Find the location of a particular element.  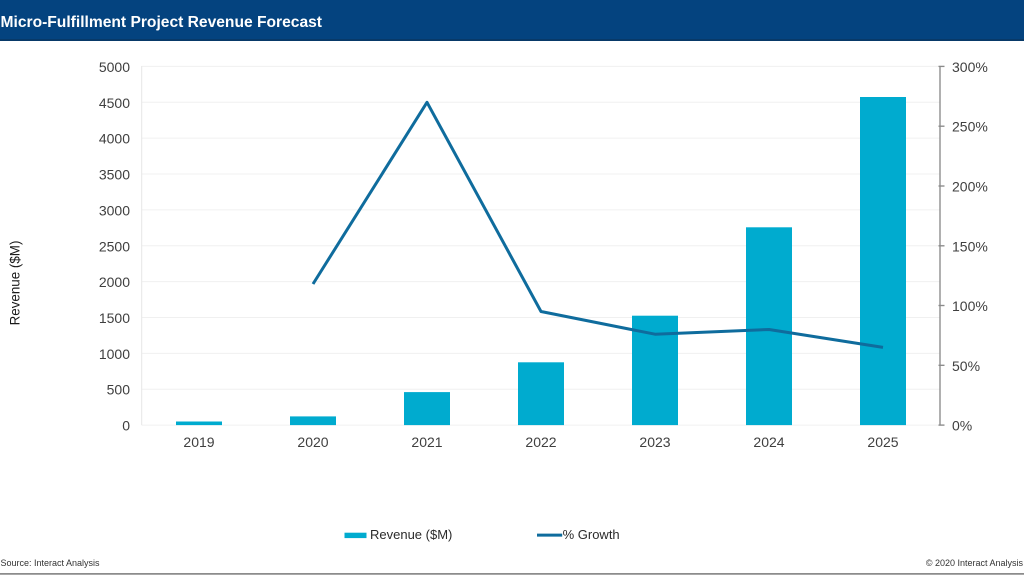

svg-text: 2500 is located at coordinates (114, 246).